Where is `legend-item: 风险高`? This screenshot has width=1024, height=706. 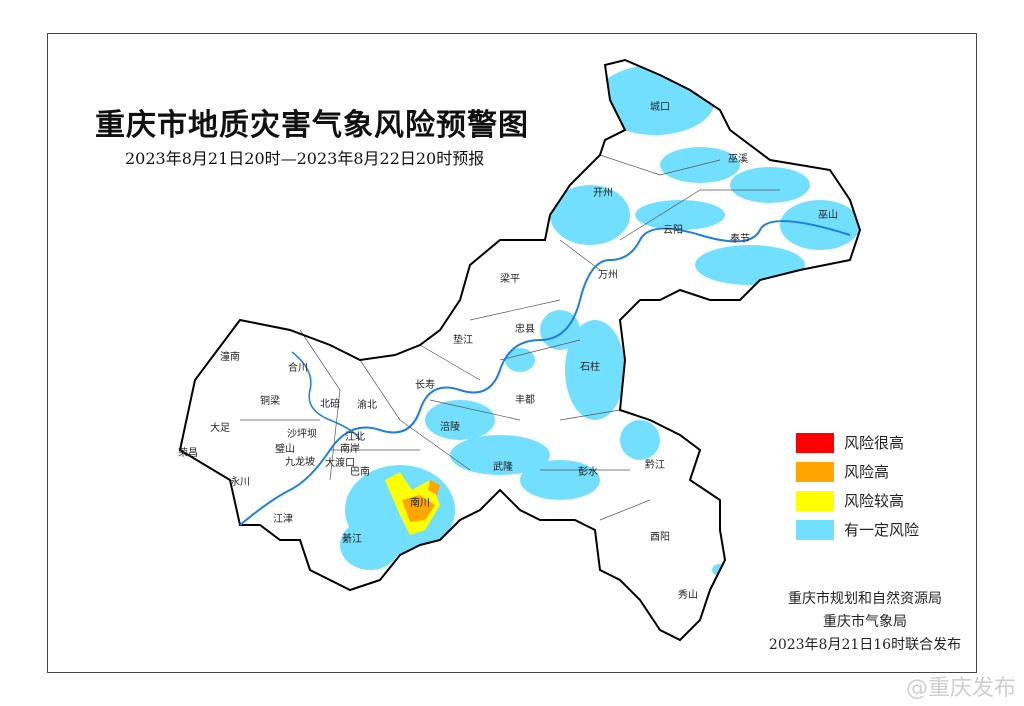 legend-item: 风险高 is located at coordinates (857, 471).